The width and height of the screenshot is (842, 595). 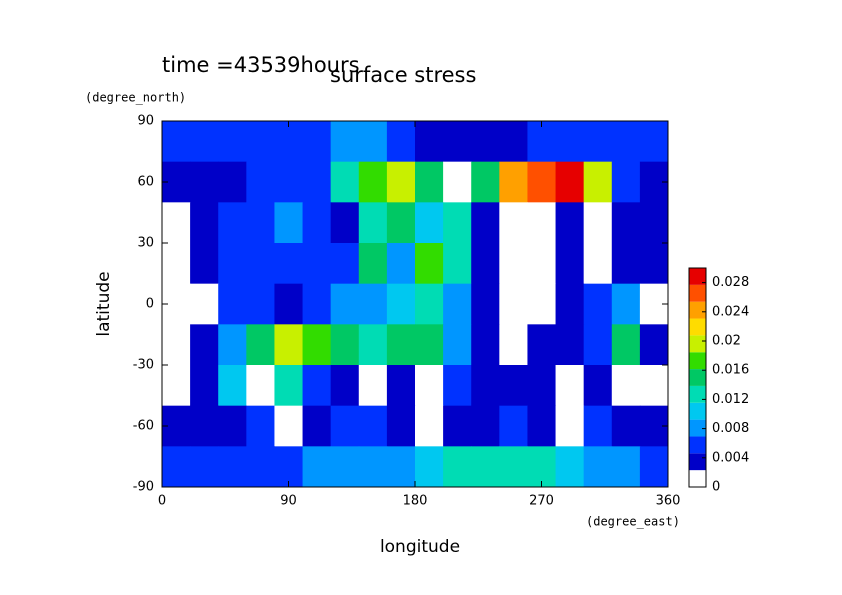 What do you see at coordinates (145, 121) in the screenshot?
I see `y-tick-label: 90` at bounding box center [145, 121].